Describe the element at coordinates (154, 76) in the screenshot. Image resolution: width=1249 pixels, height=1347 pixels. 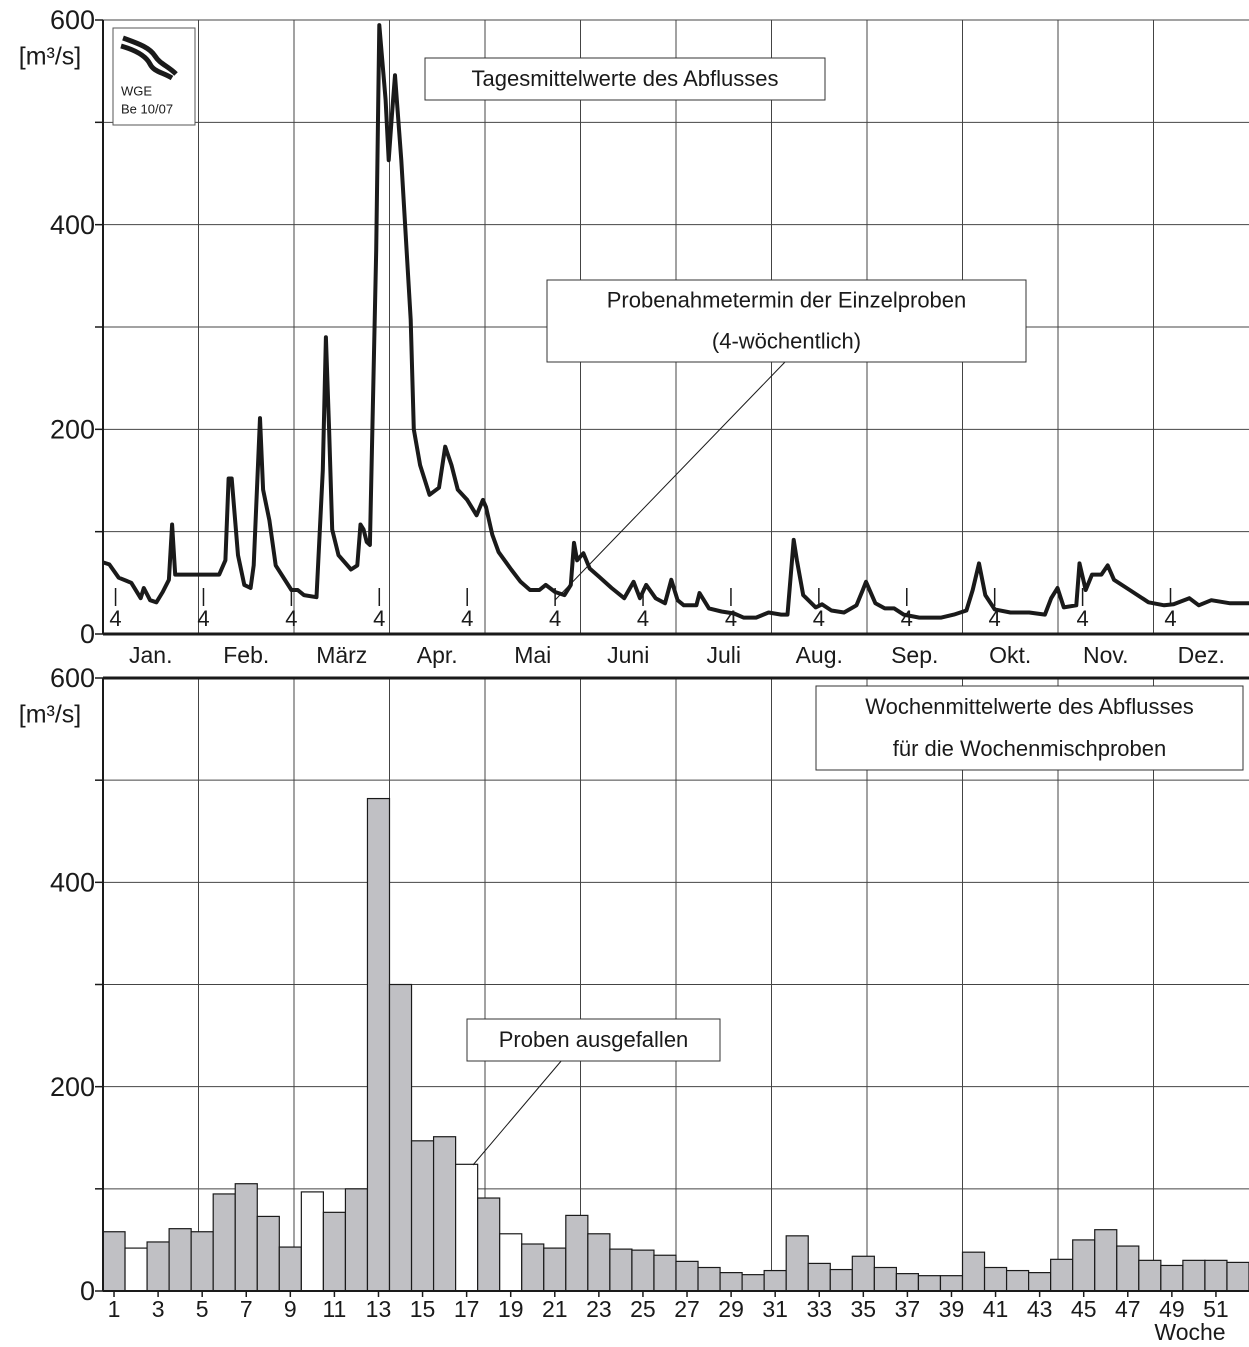
I see `logo-box` at that location.